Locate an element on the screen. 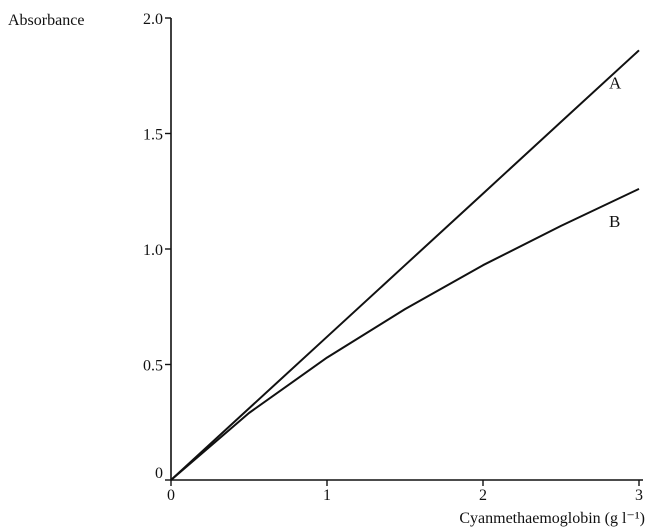 The image size is (649, 528). y-tick-label: 1.0 is located at coordinates (153, 250).